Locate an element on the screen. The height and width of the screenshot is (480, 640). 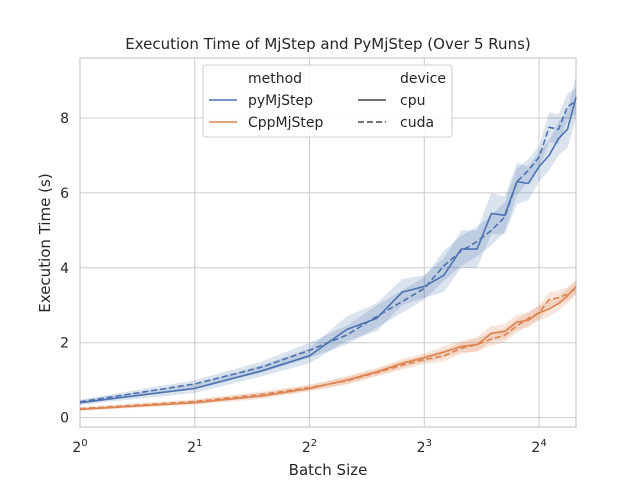
y-tick-label: 8 is located at coordinates (64, 119).